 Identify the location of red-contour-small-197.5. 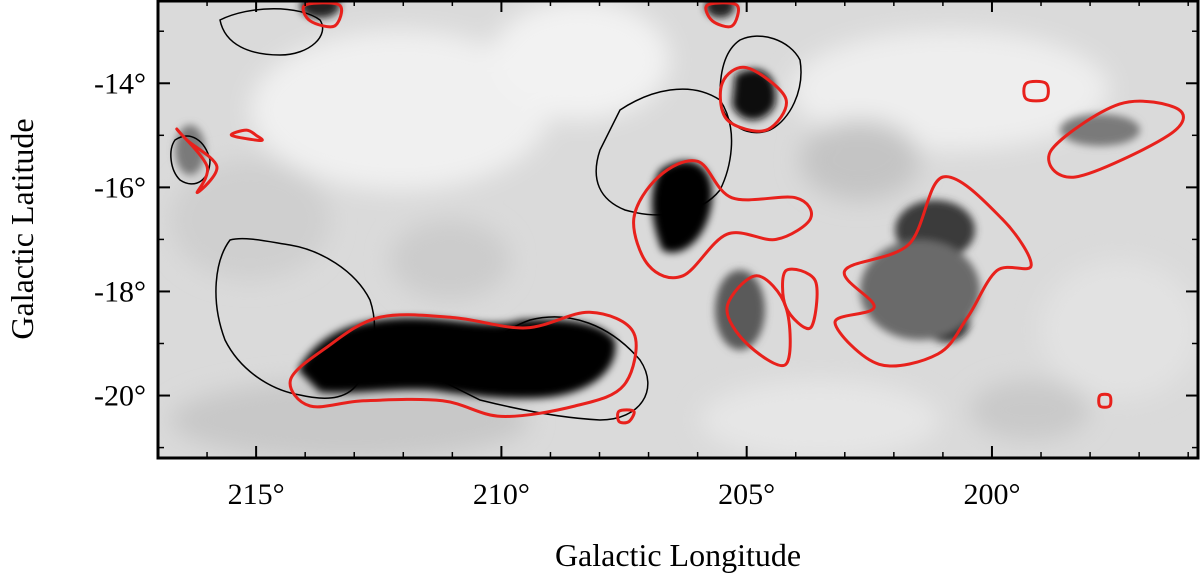
(1105, 400).